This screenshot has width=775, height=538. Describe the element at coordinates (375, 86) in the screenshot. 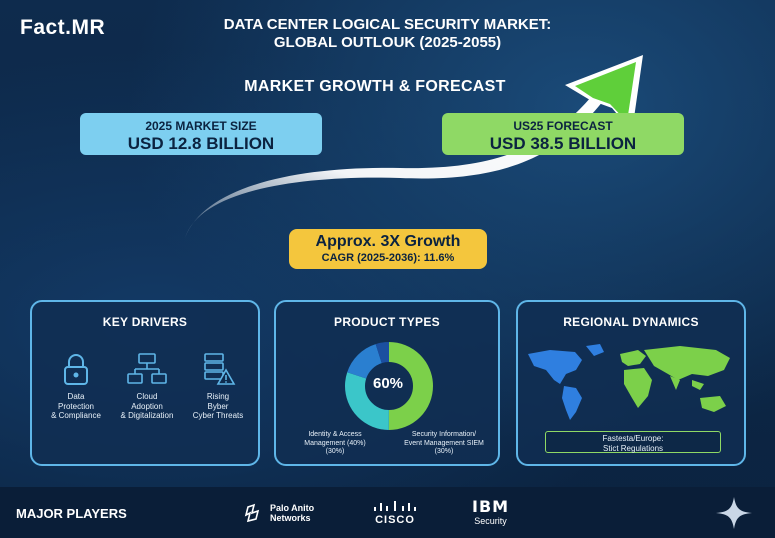

I see `section-subtitle: MARKET GROWTH & FORECAST` at that location.